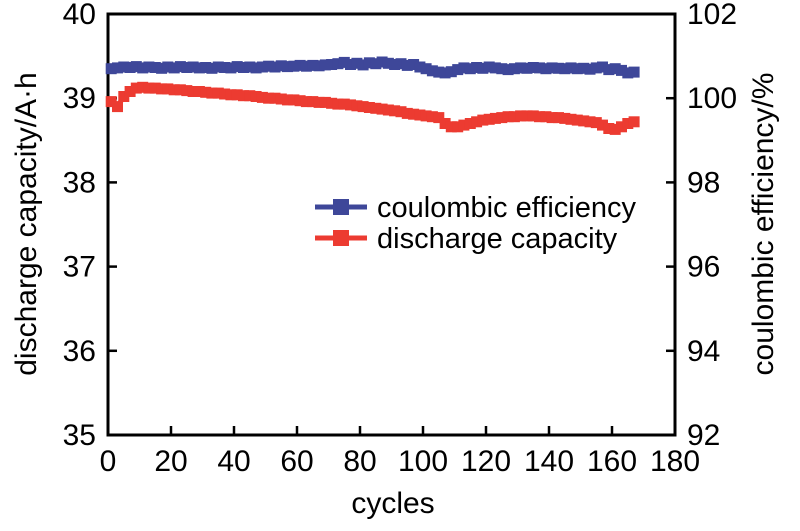 Image resolution: width=800 pixels, height=531 pixels. What do you see at coordinates (703, 435) in the screenshot?
I see `y-right-tick-label: 92` at bounding box center [703, 435].